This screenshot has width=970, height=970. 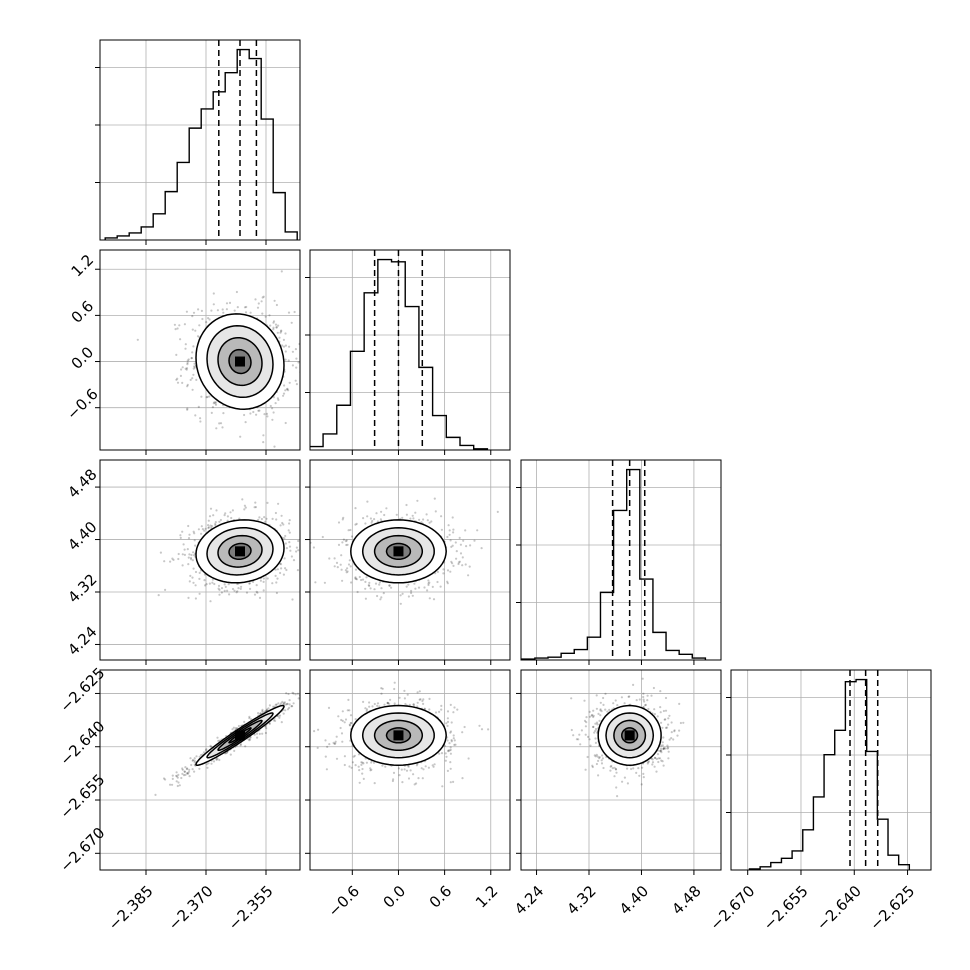 What do you see at coordinates (398, 551) in the screenshot?
I see `density-peak` at bounding box center [398, 551].